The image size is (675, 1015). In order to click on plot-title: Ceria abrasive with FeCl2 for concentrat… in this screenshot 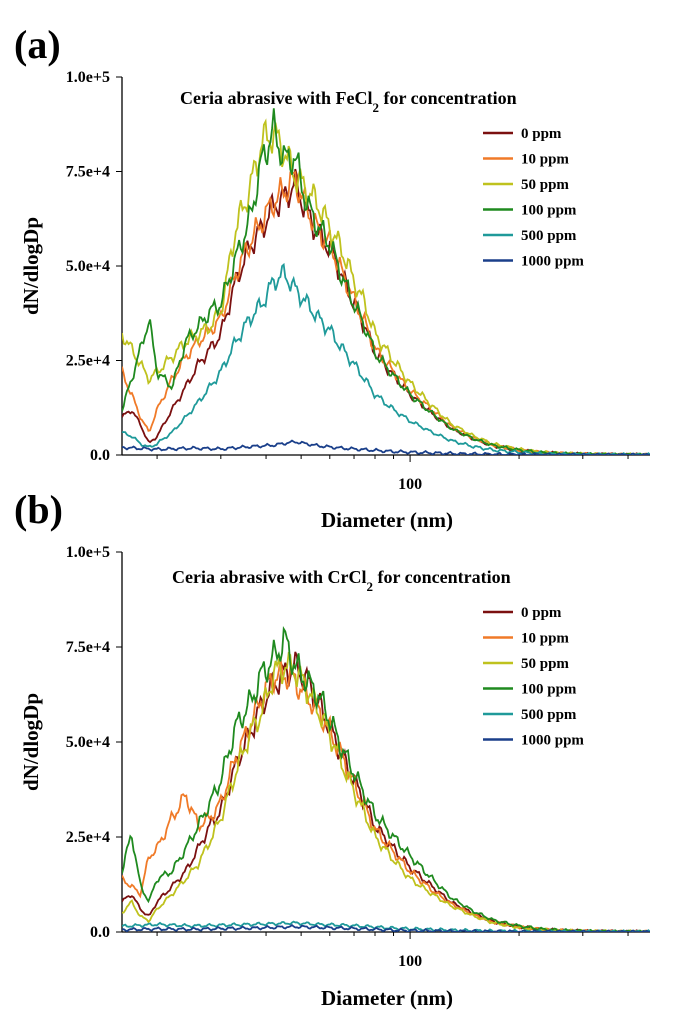, I will do `click(348, 101)`.